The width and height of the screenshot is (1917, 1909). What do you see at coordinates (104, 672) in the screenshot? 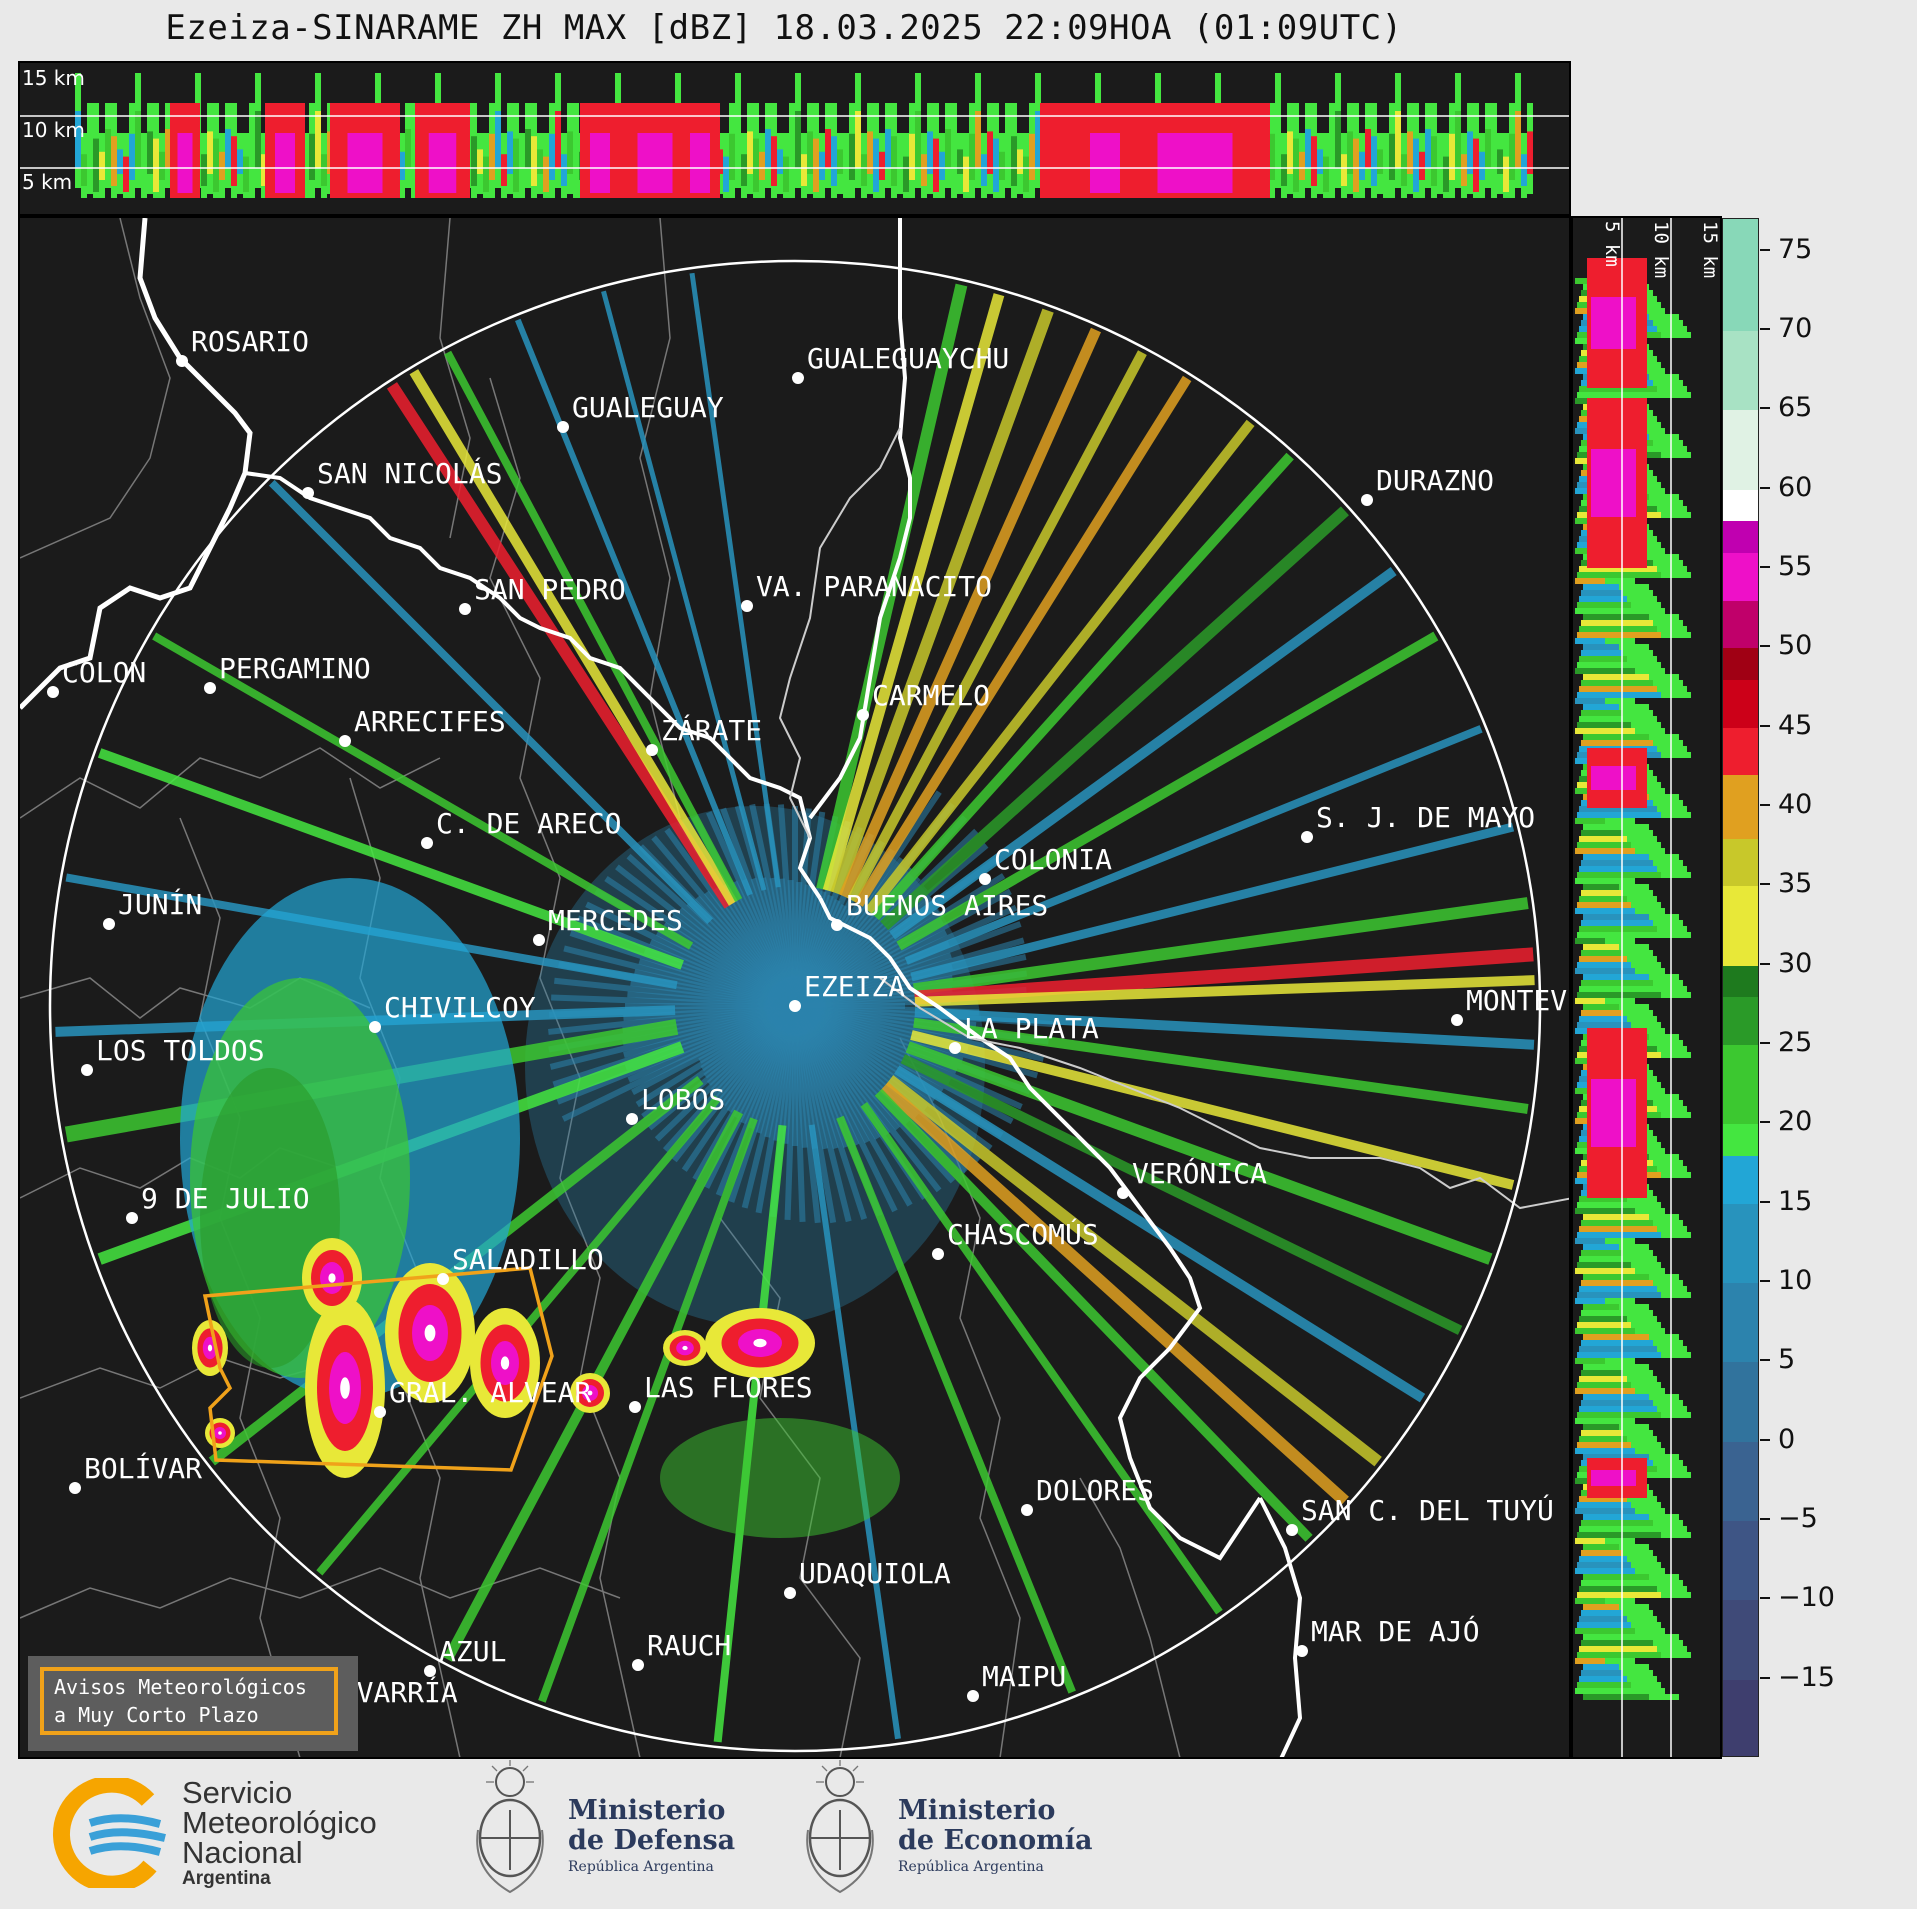
I see `city-label: COLON` at bounding box center [104, 672].